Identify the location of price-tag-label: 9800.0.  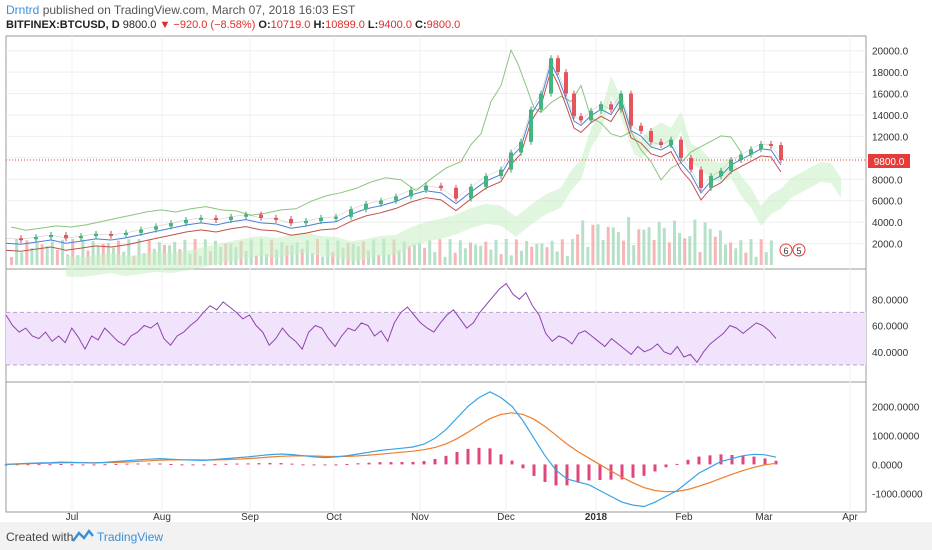
(889, 162).